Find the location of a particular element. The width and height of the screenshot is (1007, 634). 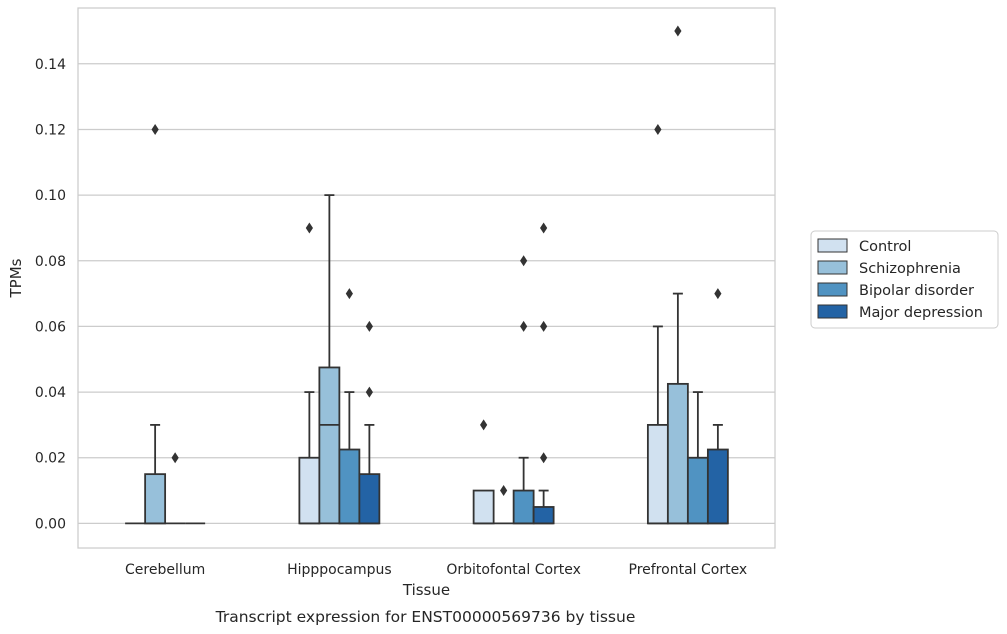

legend-label: Major depression is located at coordinates (921, 313).